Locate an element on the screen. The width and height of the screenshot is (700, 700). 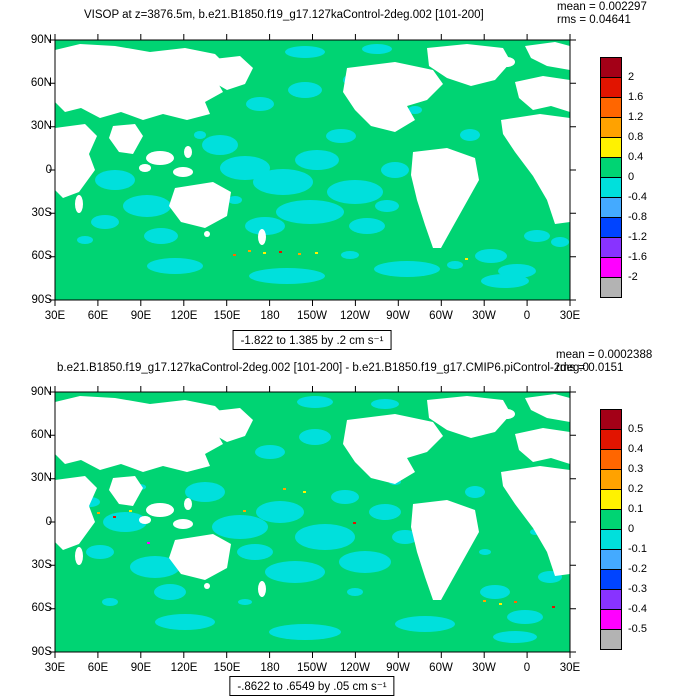
rms-value: rms = 0.04641 is located at coordinates (594, 20).